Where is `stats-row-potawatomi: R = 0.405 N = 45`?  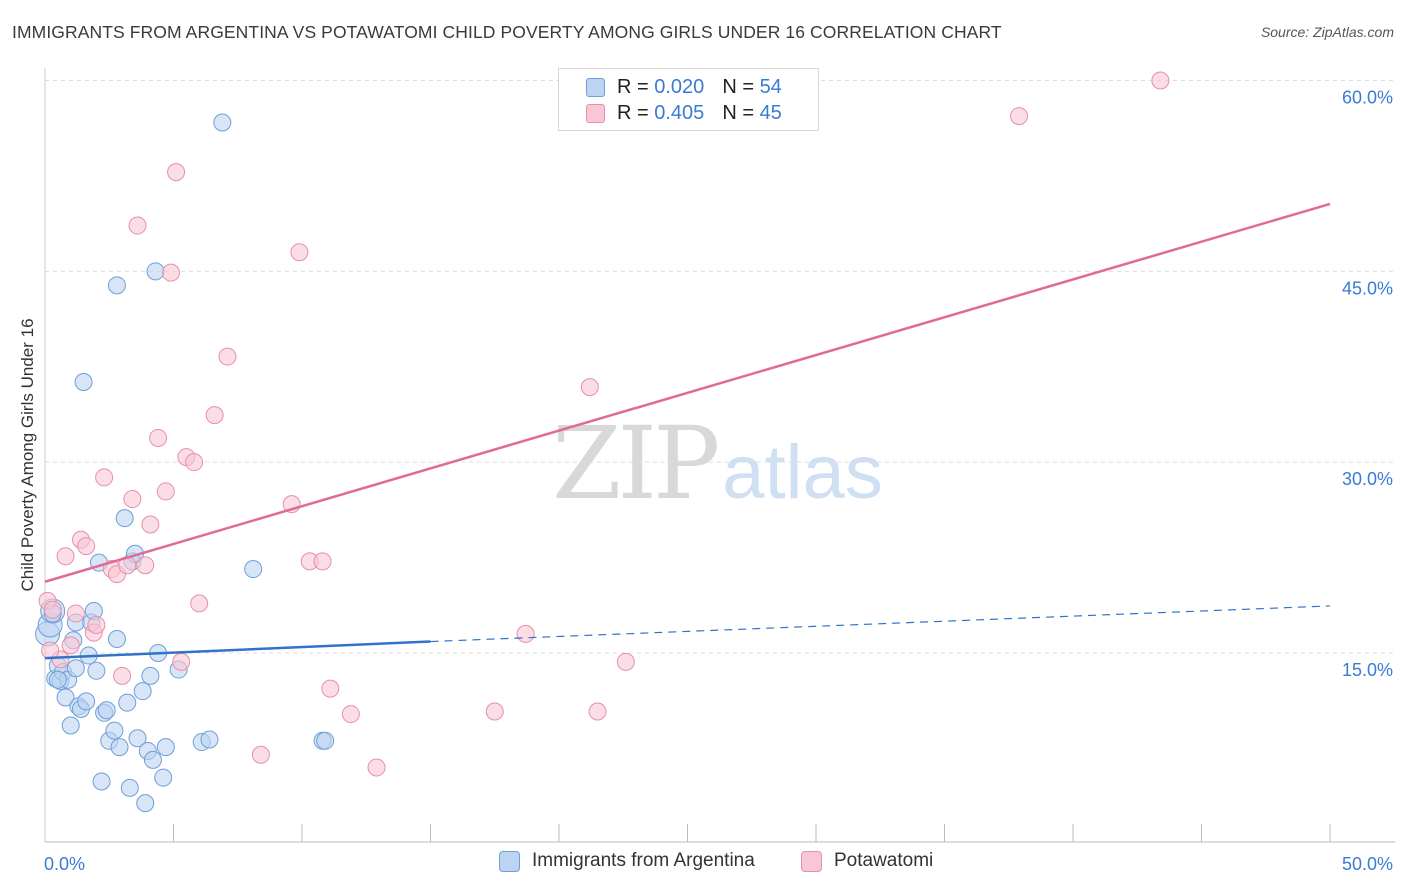 stats-row-potawatomi: R = 0.405 N = 45 is located at coordinates (684, 113).